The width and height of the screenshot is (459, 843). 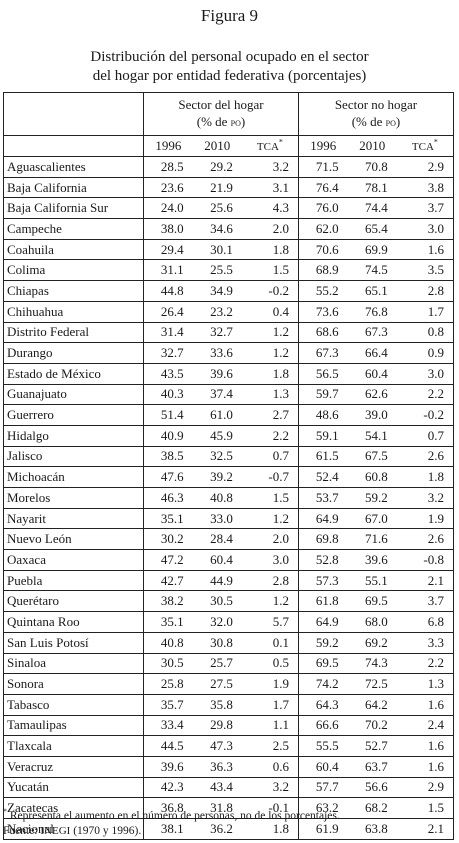 I want to click on table-cell: 63.8, so click(x=372, y=829).